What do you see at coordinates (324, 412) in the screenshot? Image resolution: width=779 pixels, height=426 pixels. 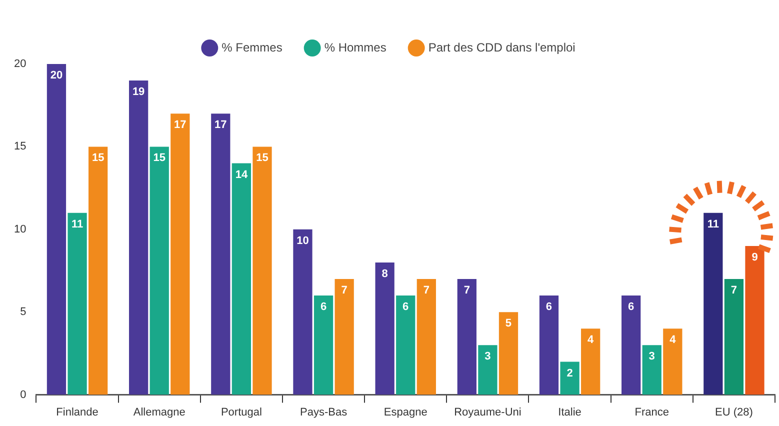 I see `x-tick-label: Pays-Bas` at bounding box center [324, 412].